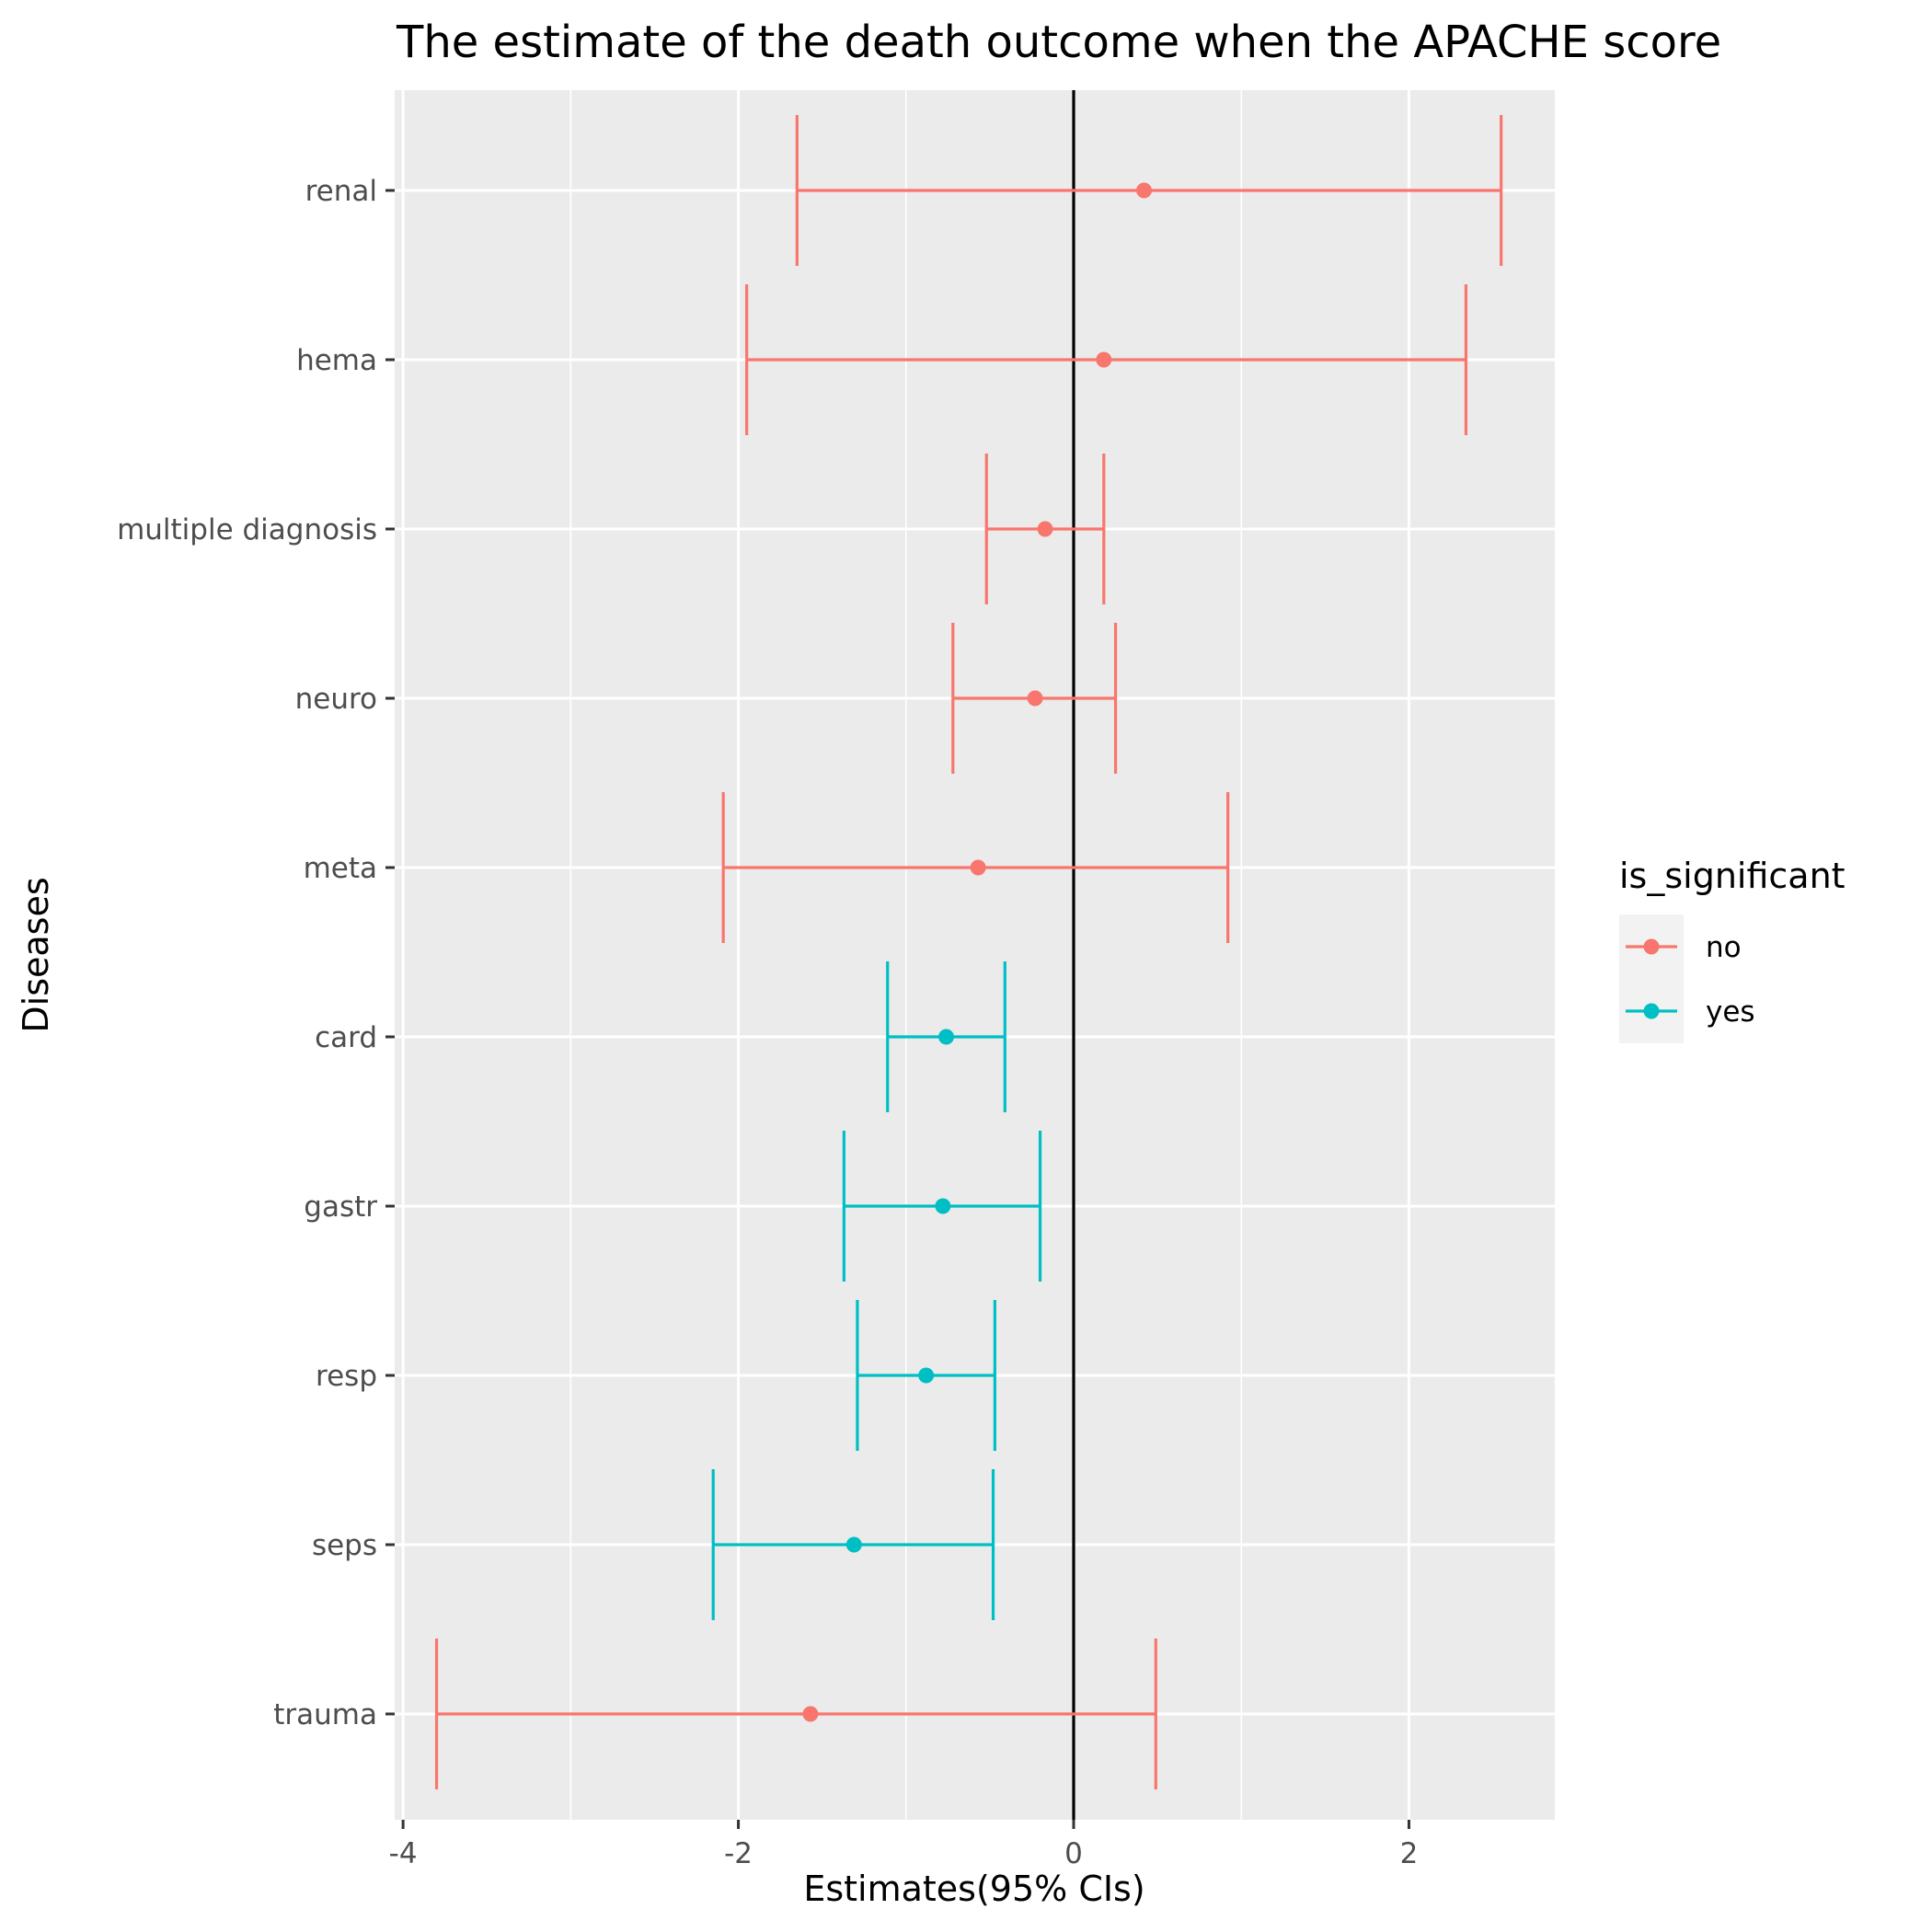 The width and height of the screenshot is (1932, 1932). I want to click on legend-keys: no yes, so click(1687, 978).